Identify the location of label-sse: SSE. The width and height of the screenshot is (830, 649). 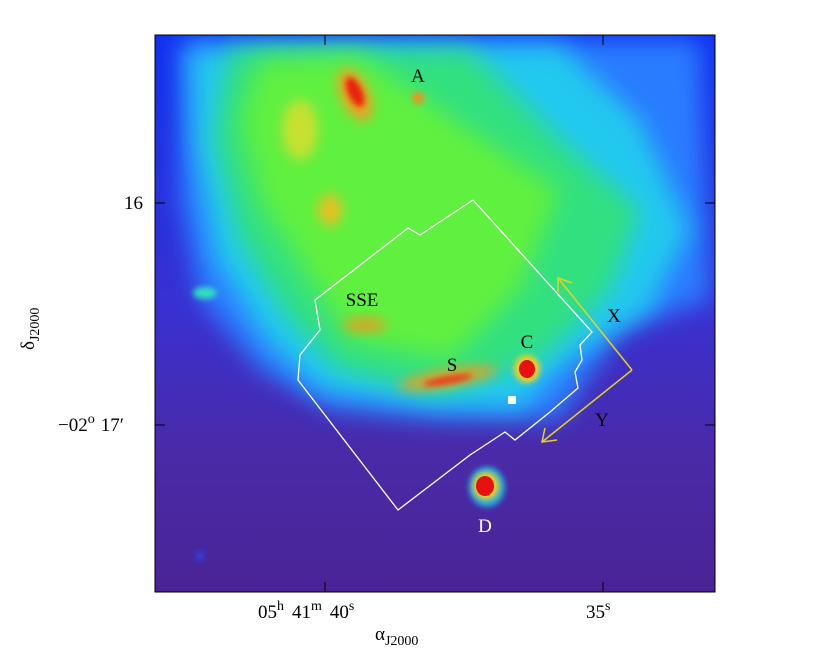
(362, 300).